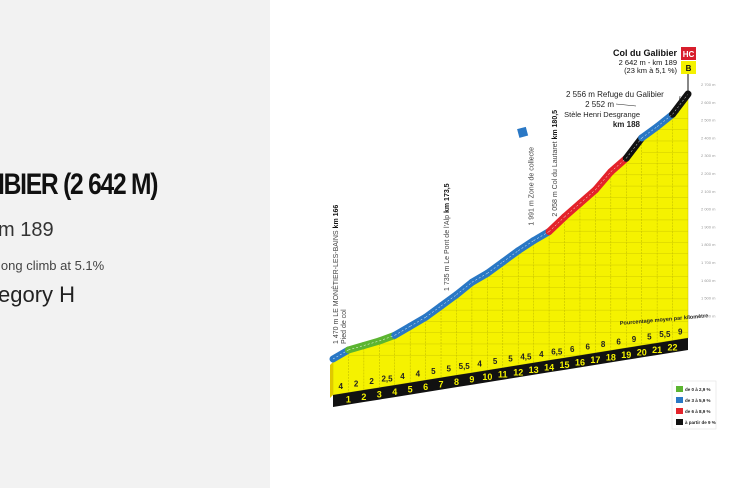 The image size is (732, 488). I want to click on y-tick-label: 2 500 m, so click(708, 120).